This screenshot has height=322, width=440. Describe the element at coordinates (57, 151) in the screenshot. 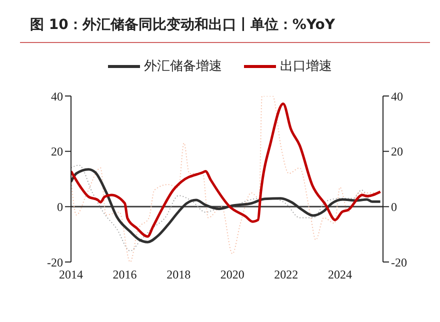

I see `y-tick-label: 20` at that location.